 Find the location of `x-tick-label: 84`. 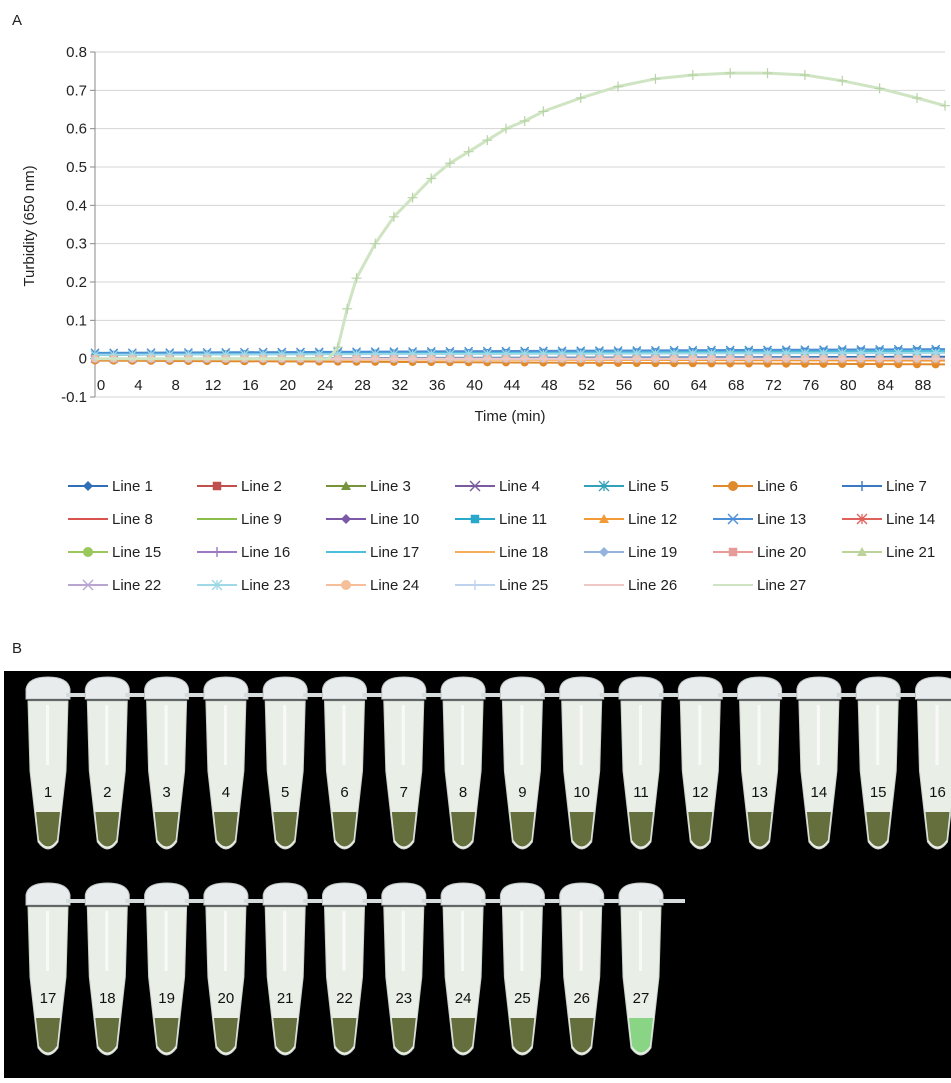

x-tick-label: 84 is located at coordinates (885, 385).